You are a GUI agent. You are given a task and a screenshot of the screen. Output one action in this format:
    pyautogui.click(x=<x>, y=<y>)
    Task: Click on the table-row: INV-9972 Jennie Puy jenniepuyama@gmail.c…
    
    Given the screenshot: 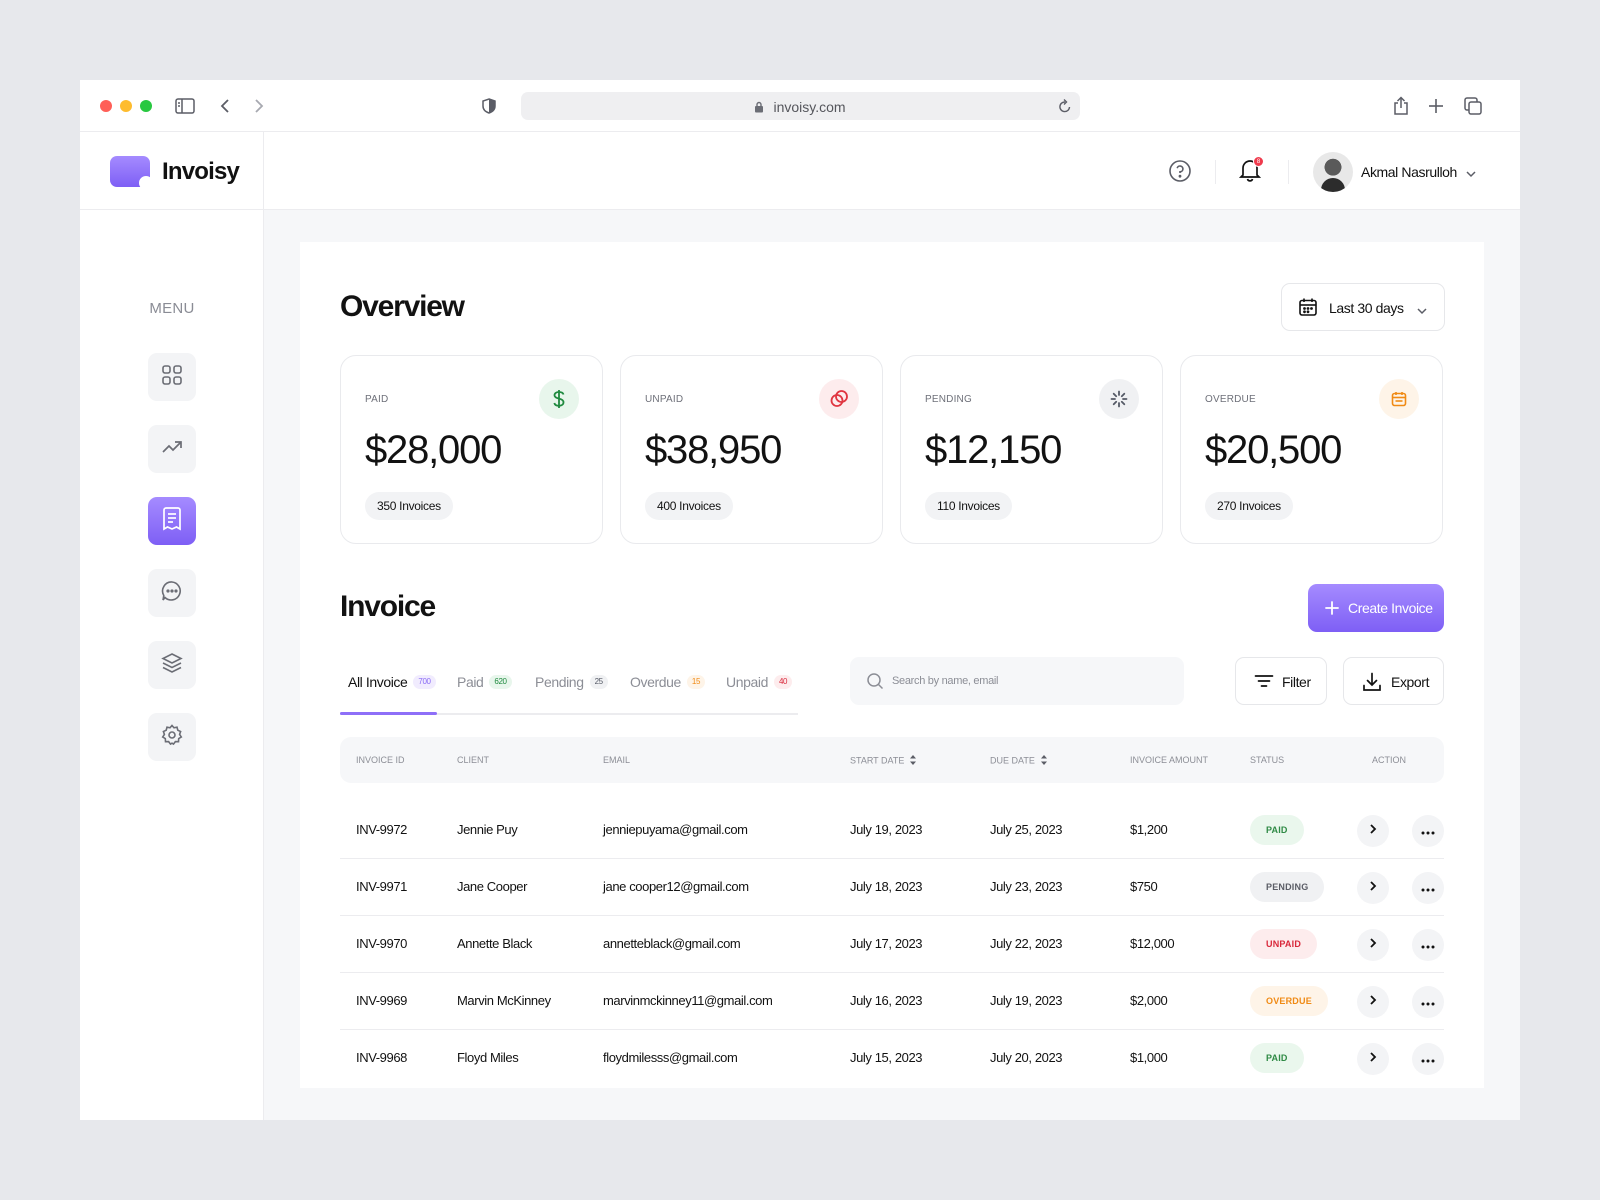 What is the action you would take?
    pyautogui.click(x=892, y=830)
    